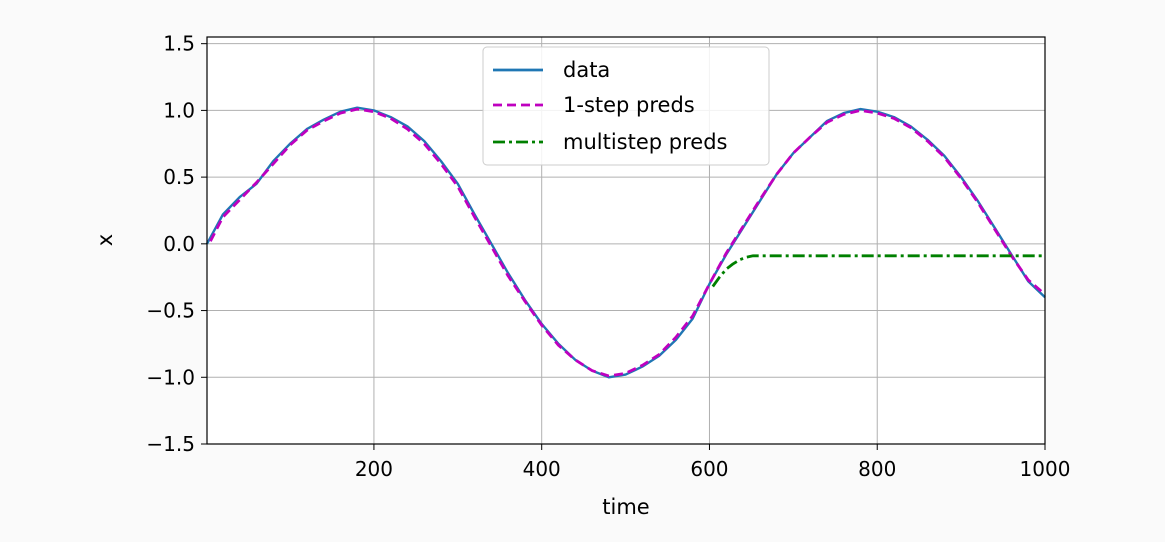  I want to click on x-tick-label: 1000, so click(1045, 469).